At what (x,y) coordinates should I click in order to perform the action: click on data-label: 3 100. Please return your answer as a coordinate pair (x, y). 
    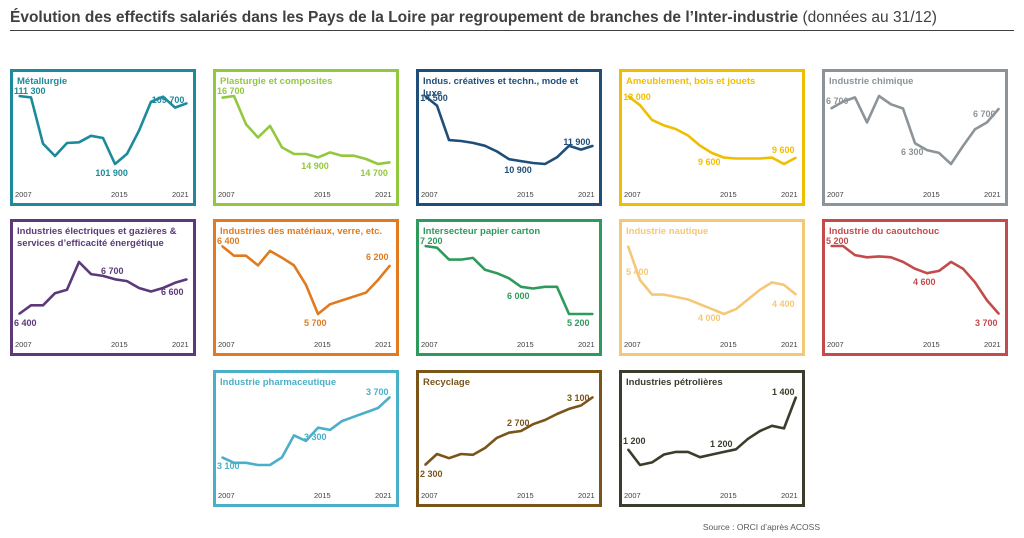
    Looking at the image, I should click on (228, 466).